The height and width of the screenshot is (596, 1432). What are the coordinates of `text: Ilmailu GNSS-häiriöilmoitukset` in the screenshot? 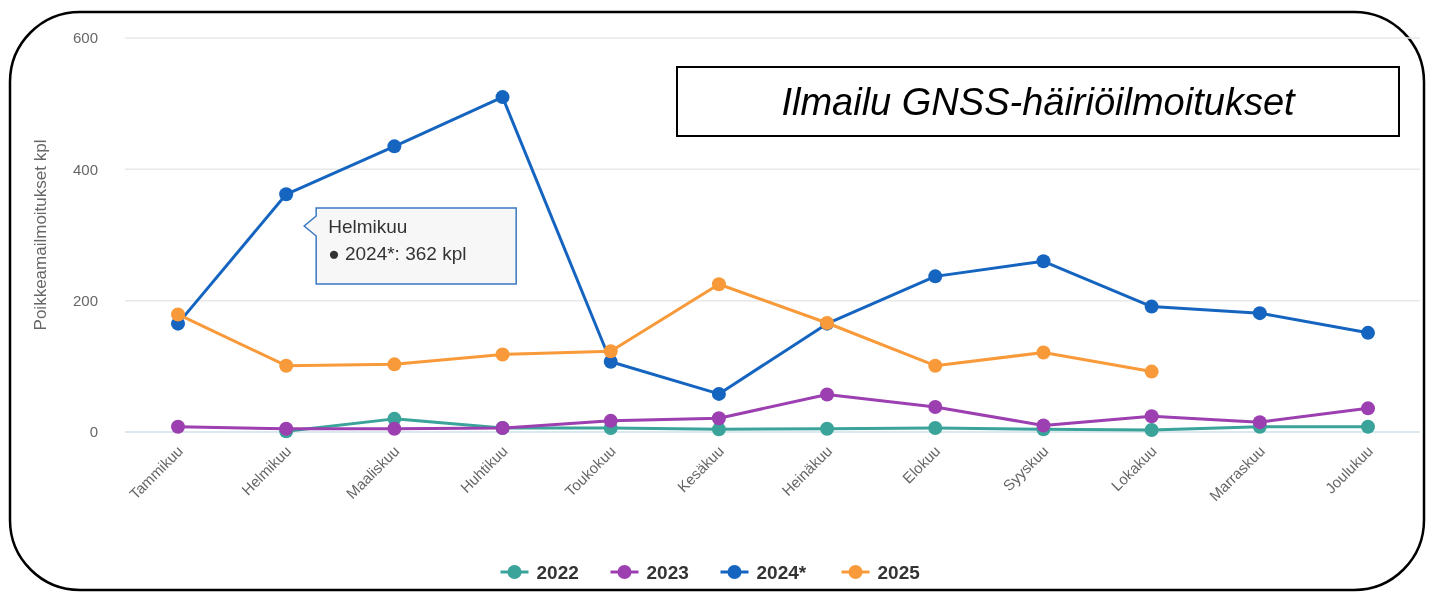 It's located at (1039, 102).